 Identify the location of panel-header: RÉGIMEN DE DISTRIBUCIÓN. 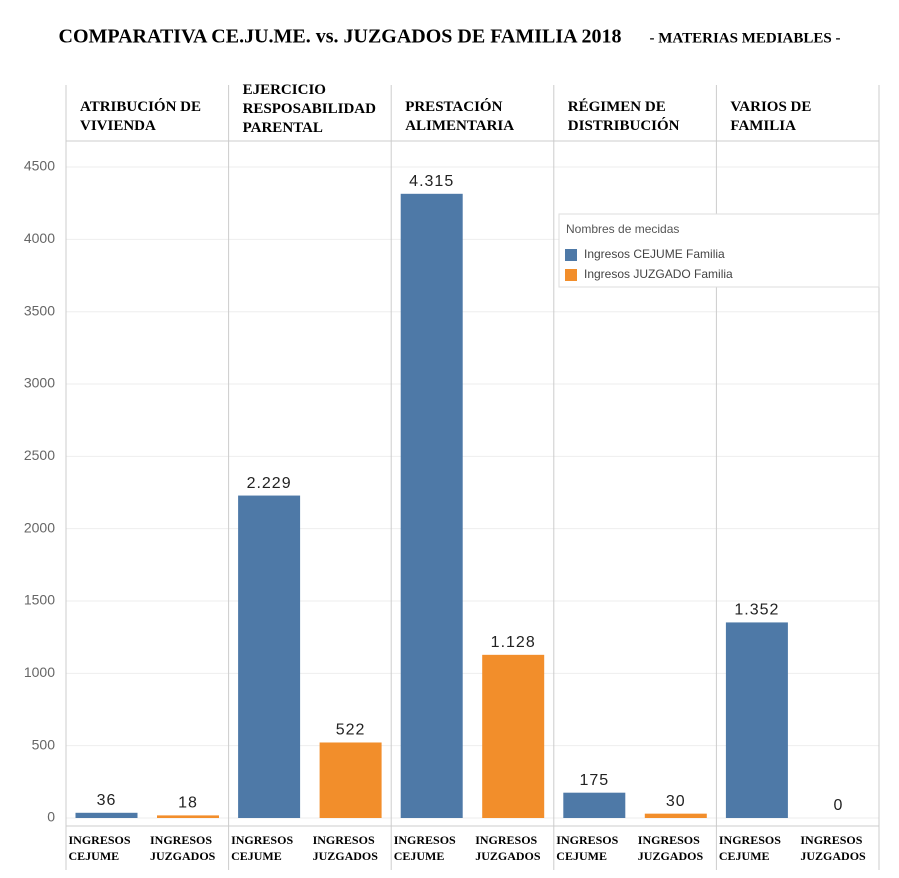
(623, 116).